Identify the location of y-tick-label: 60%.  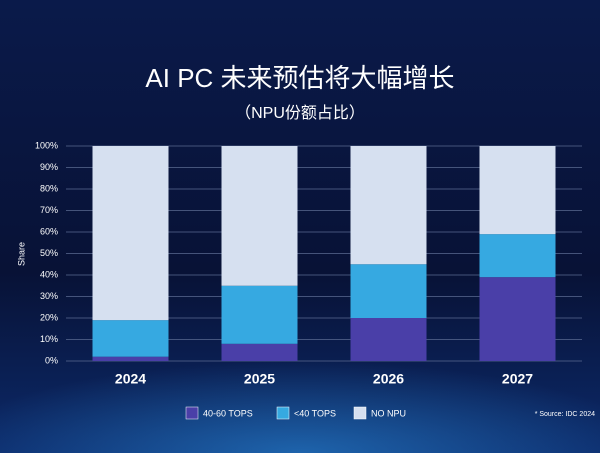
(49, 231).